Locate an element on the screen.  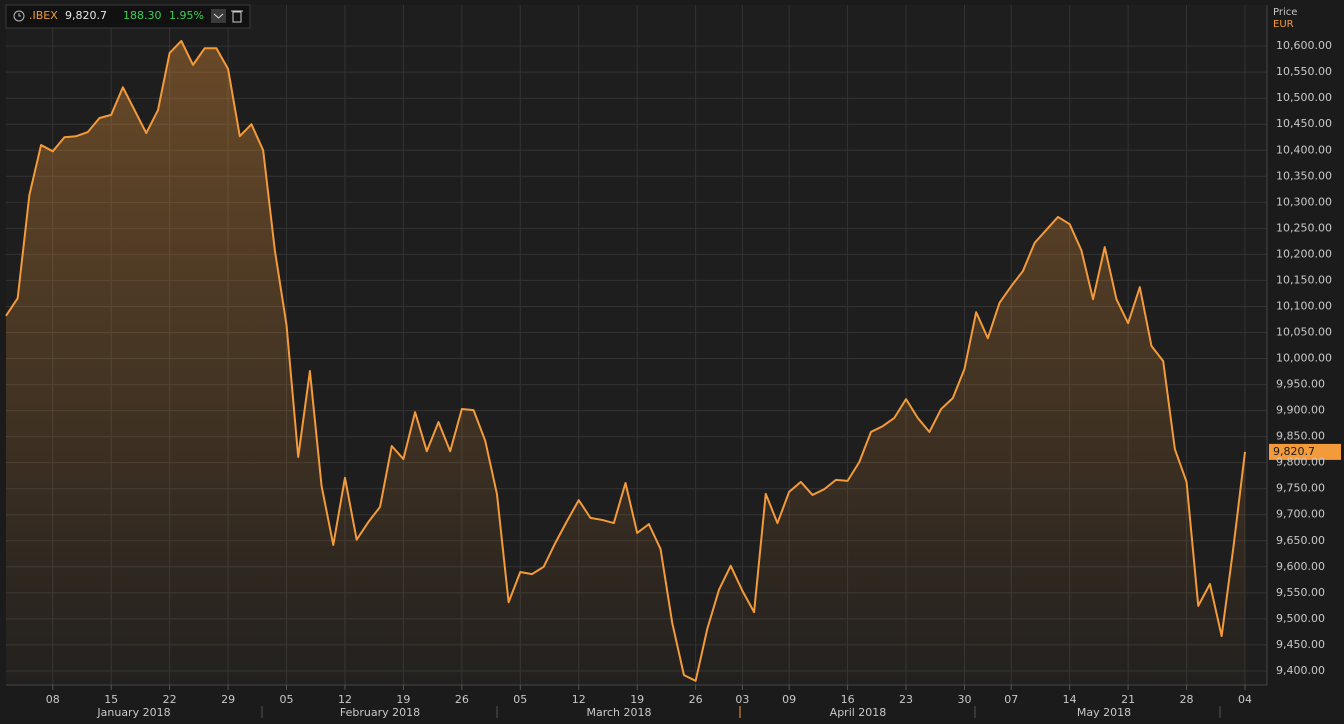
month-label: May 2018 is located at coordinates (1104, 712).